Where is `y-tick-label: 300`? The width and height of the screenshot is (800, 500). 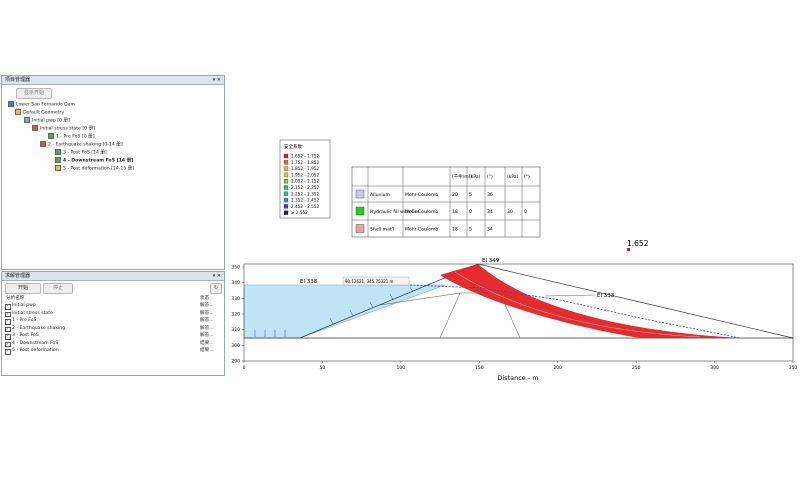
y-tick-label: 300 is located at coordinates (235, 346).